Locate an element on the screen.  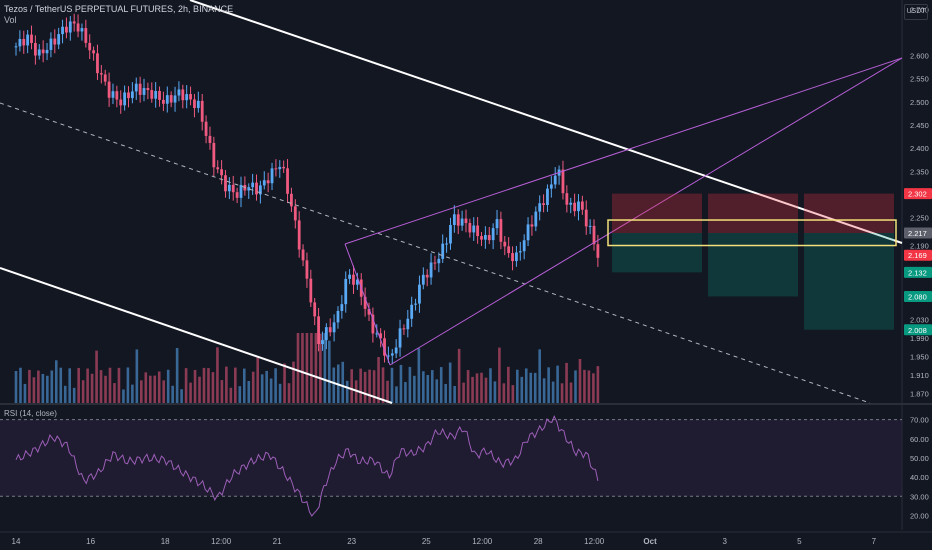
price-badge-text: 2.080 is located at coordinates (917, 296).